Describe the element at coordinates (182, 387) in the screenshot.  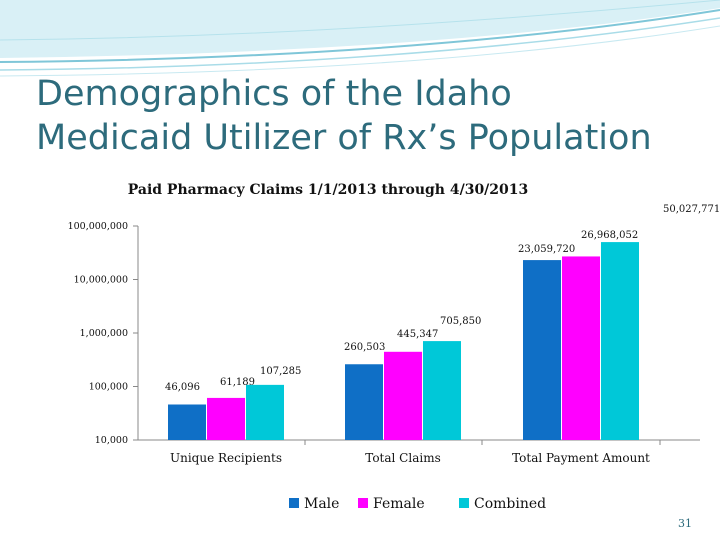
I see `data-label: 46,096` at that location.